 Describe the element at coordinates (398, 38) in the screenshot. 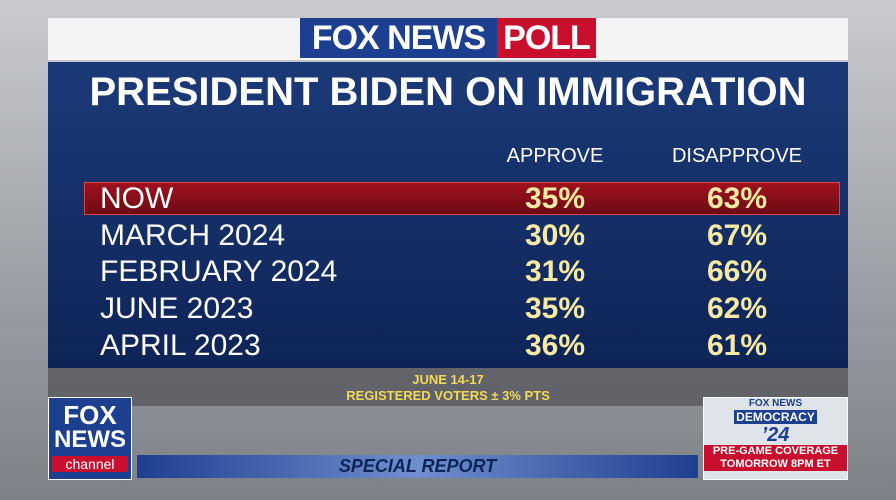

I see `header-brand: FOX NEWS` at that location.